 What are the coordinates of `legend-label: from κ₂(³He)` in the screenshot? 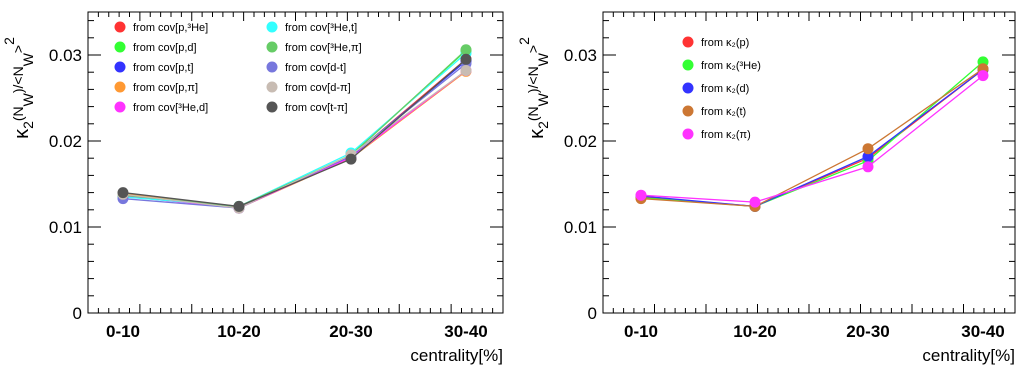 It's located at (731, 66).